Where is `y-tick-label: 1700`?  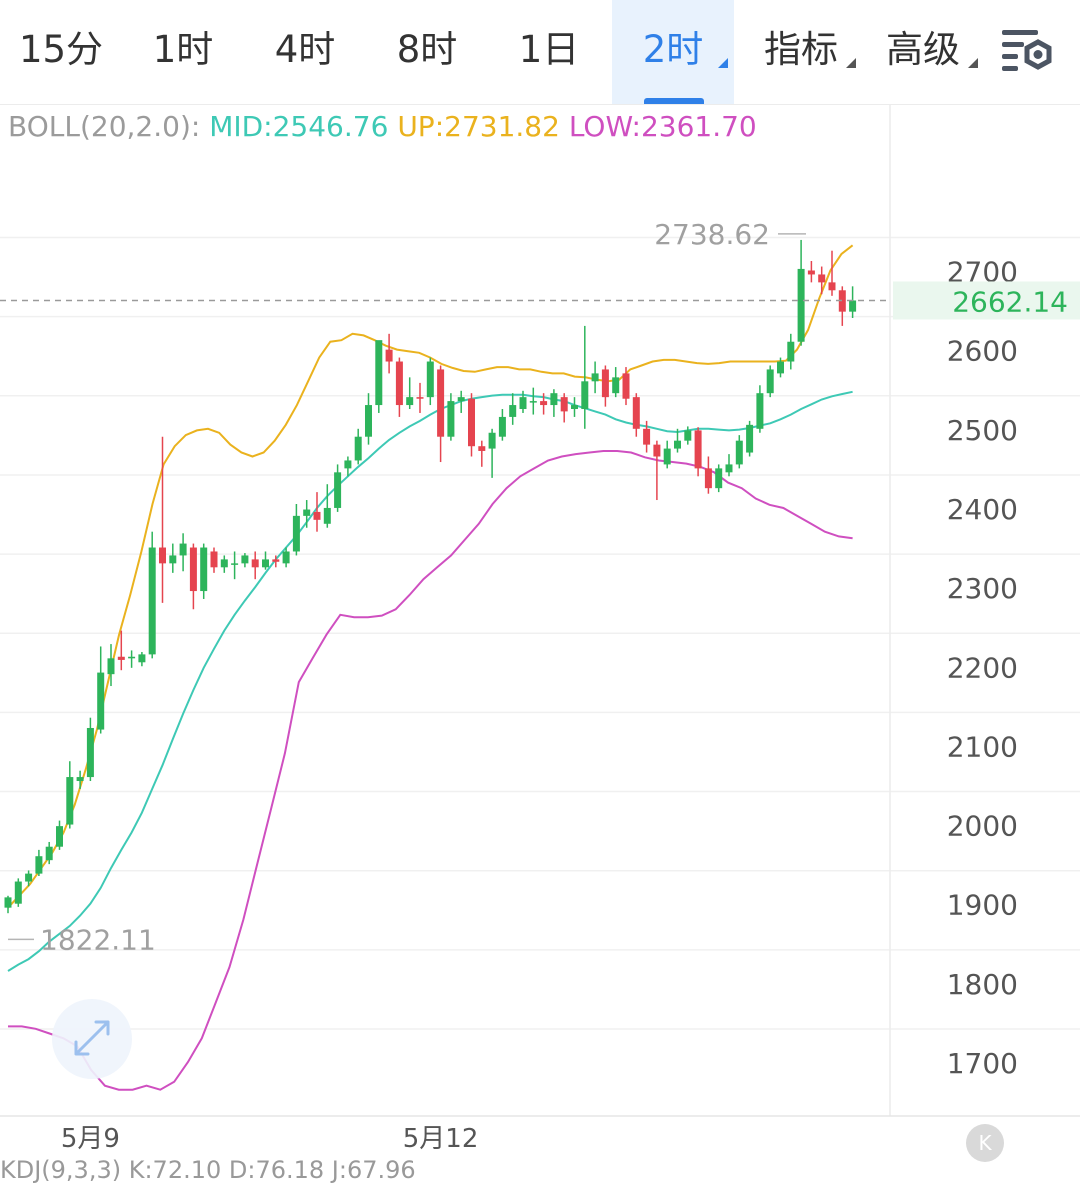 y-tick-label: 1700 is located at coordinates (982, 1063).